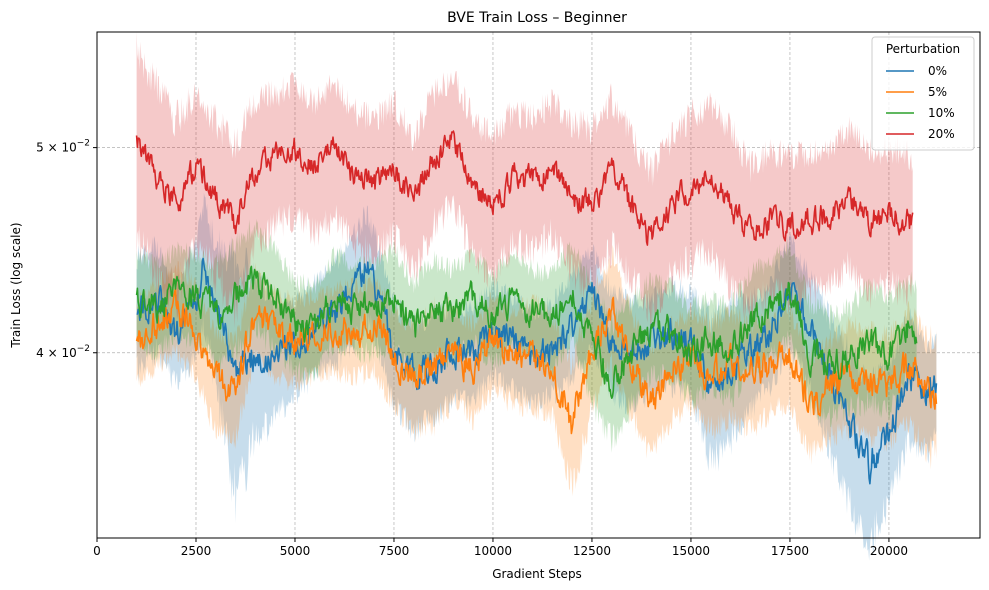  I want to click on legend-label: 0%, so click(937, 71).